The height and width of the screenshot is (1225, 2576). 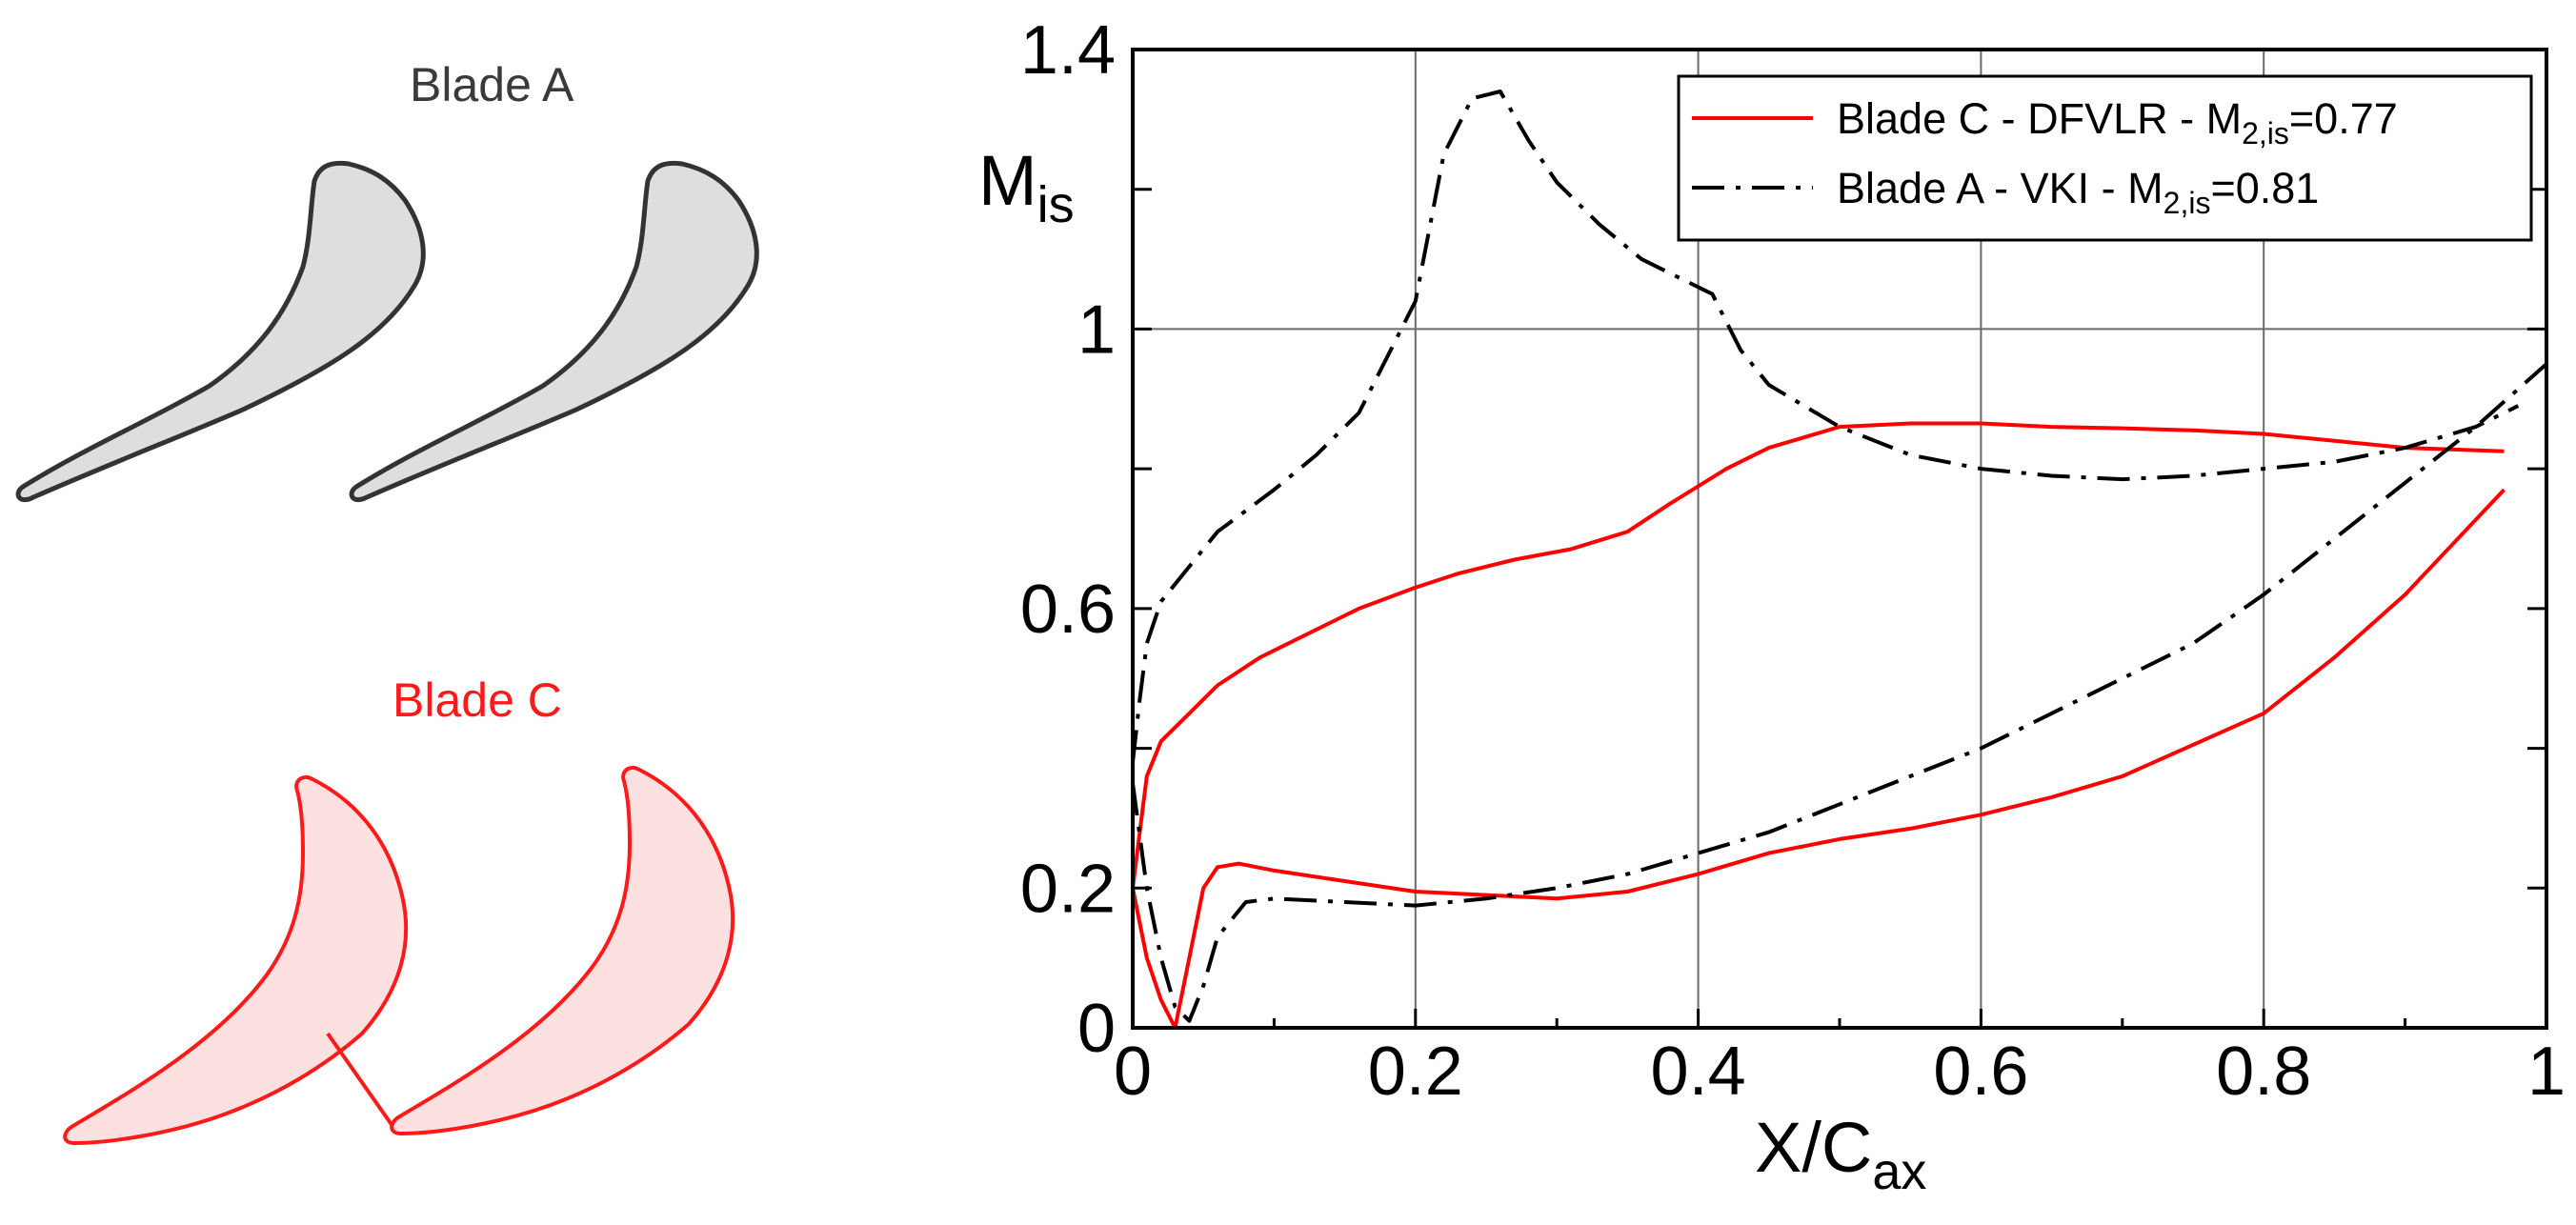 What do you see at coordinates (1097, 329) in the screenshot?
I see `y-tick-label-3: 1` at bounding box center [1097, 329].